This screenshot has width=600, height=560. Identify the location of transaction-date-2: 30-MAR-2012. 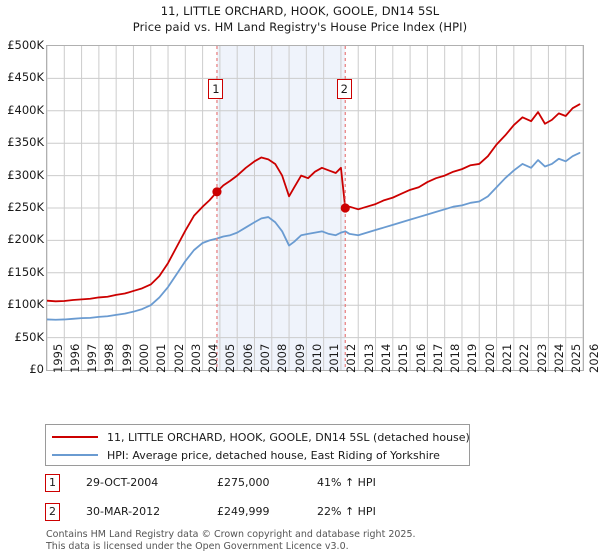
(123, 511).